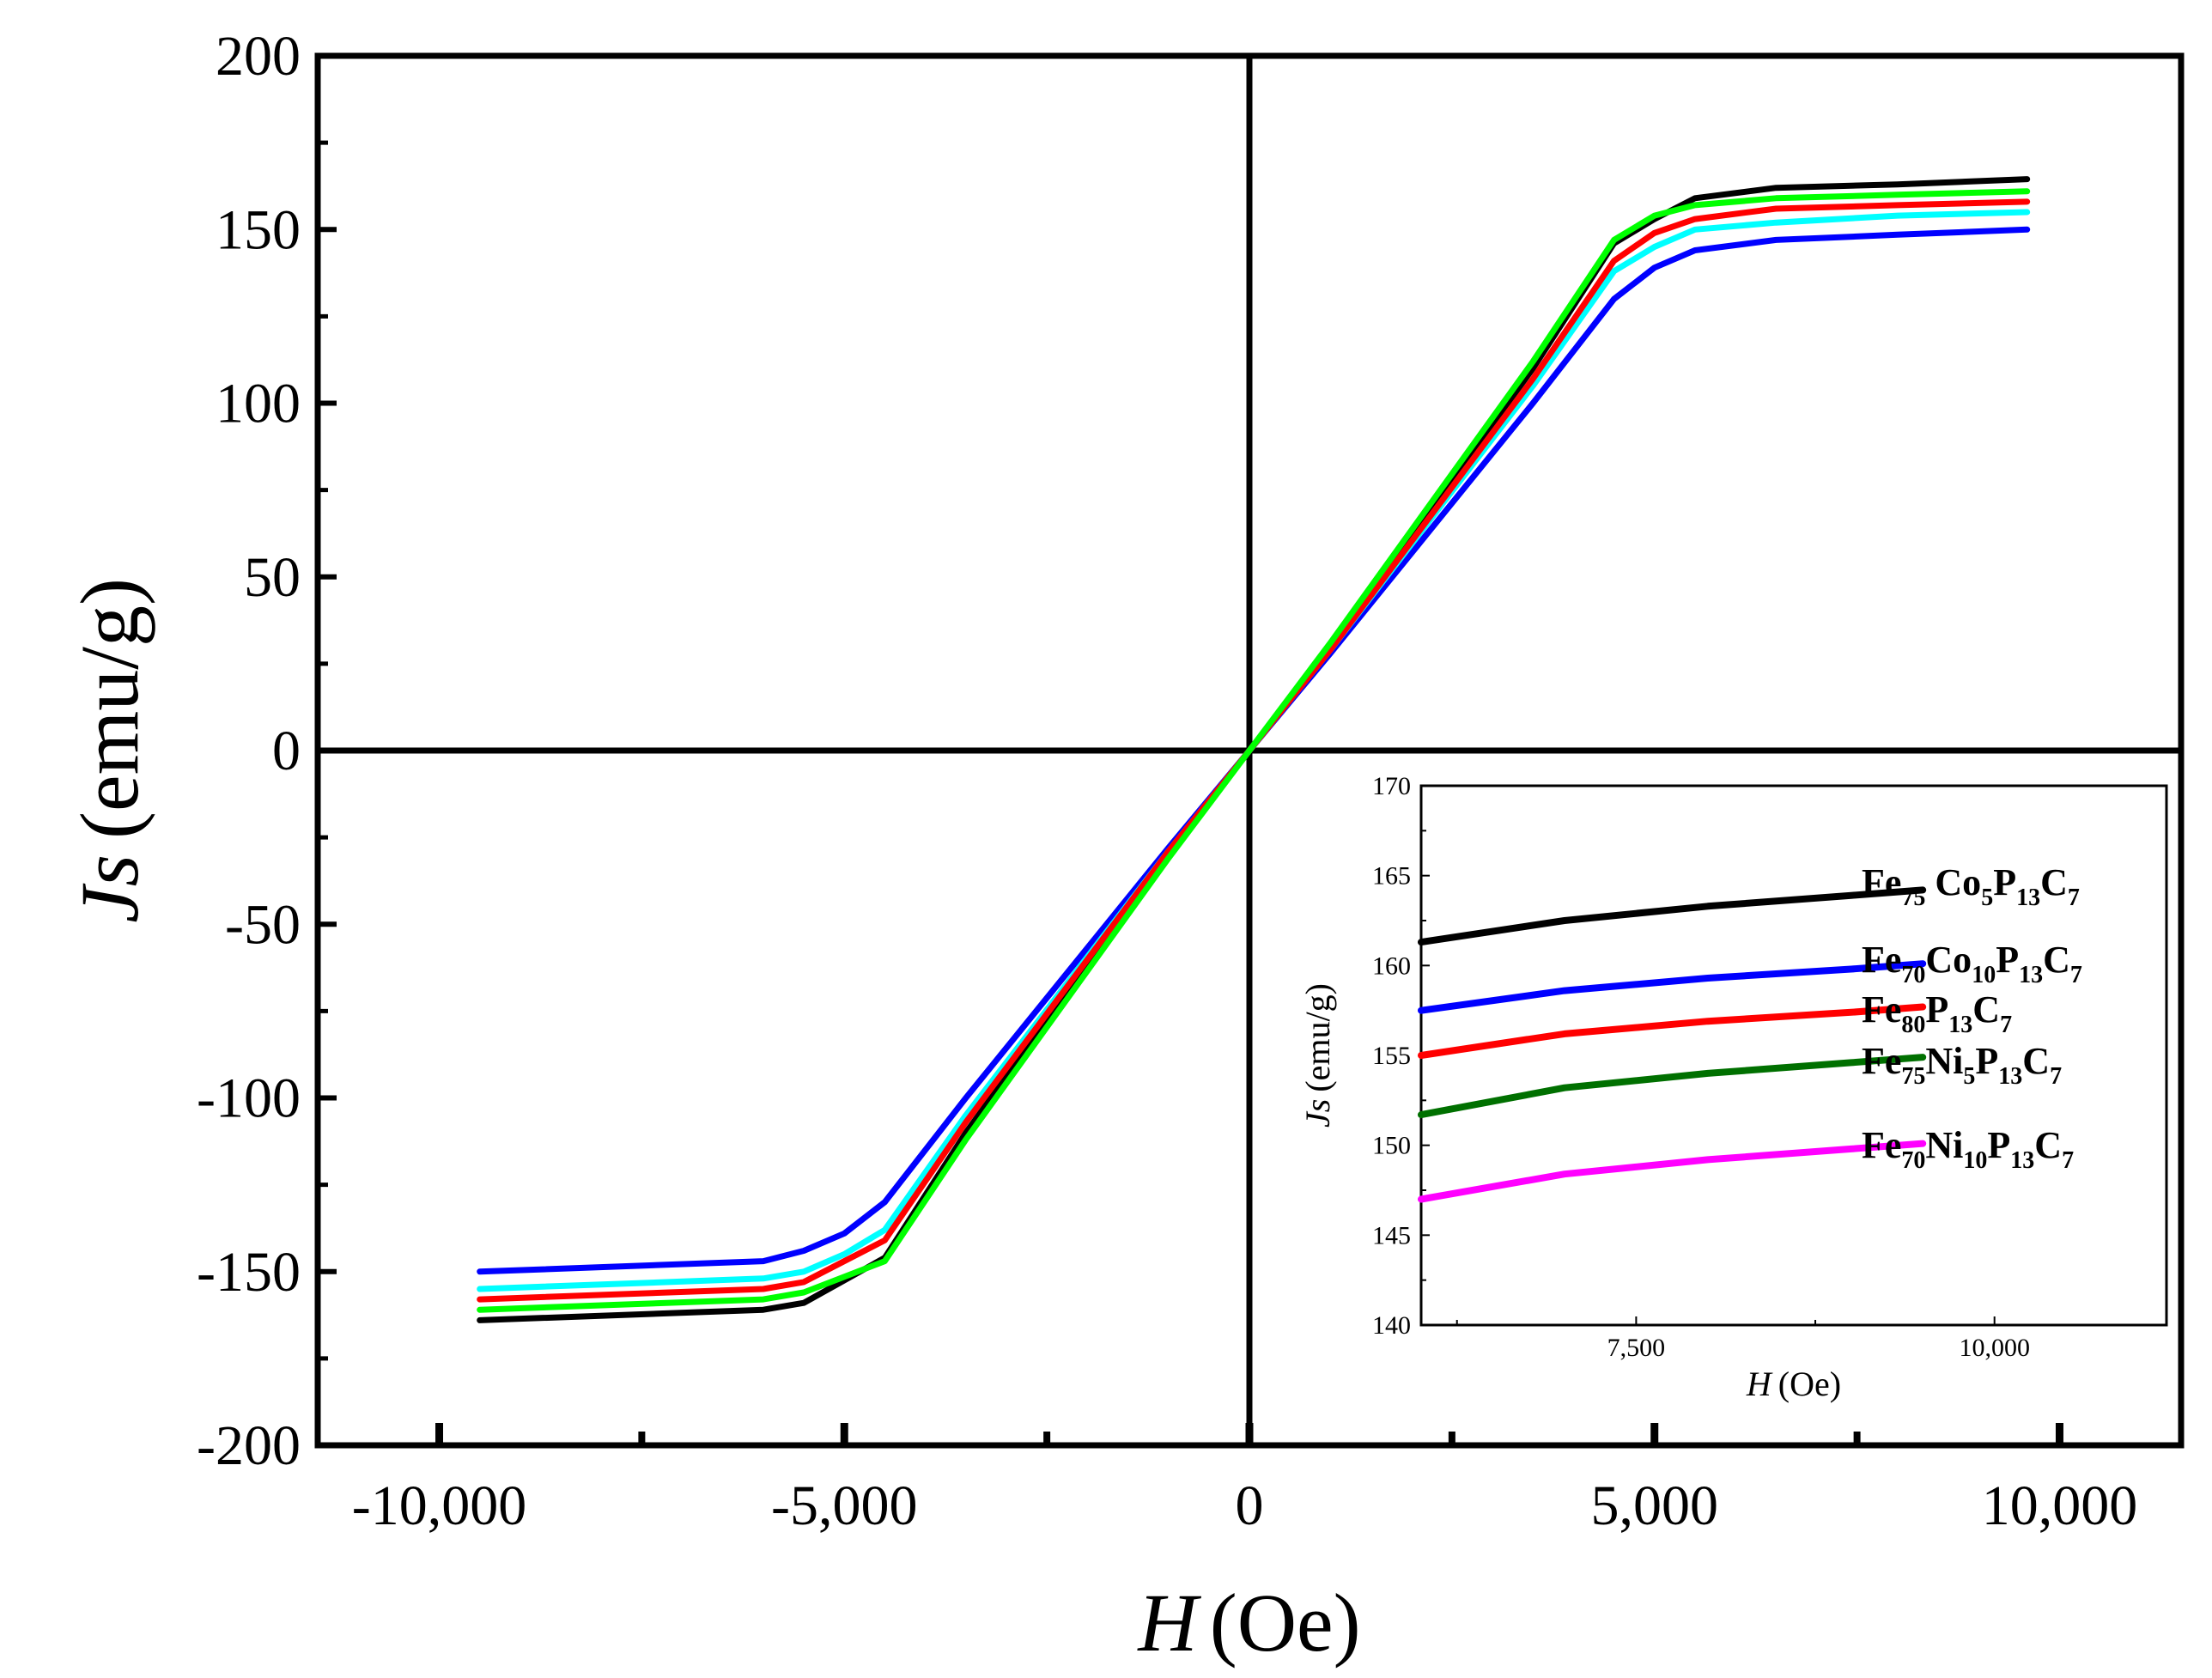  I want to click on main-x-tick-label: -10,000, so click(439, 1506).